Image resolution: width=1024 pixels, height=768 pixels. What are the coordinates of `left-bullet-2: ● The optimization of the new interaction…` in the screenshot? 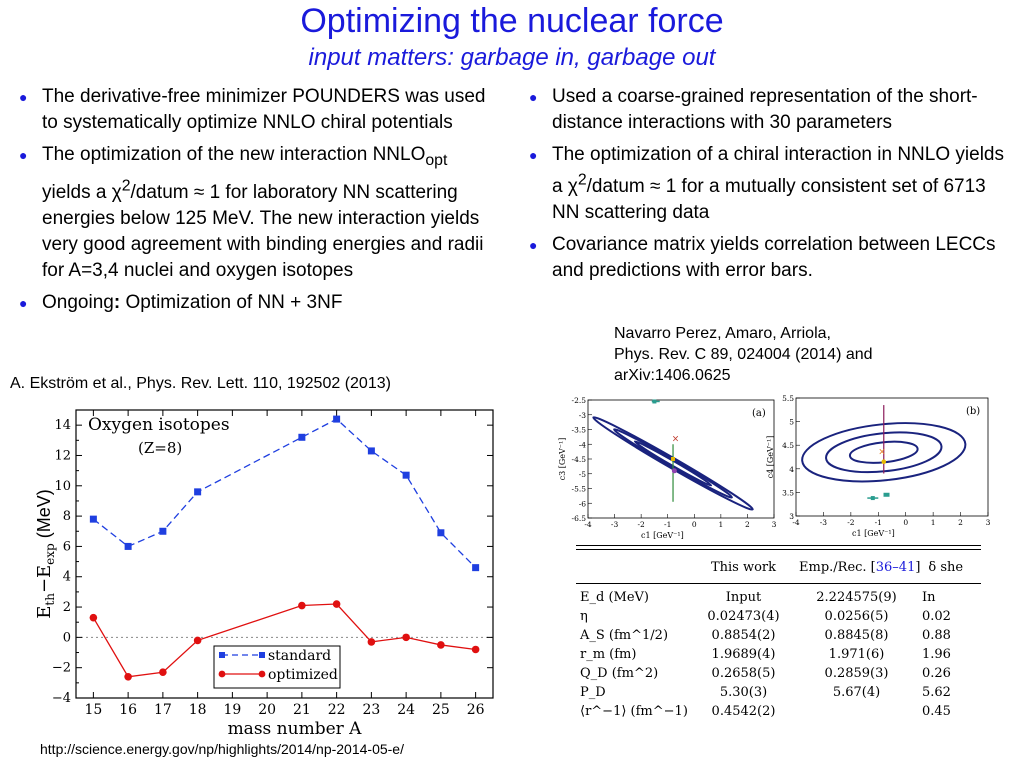 It's located at (252, 213).